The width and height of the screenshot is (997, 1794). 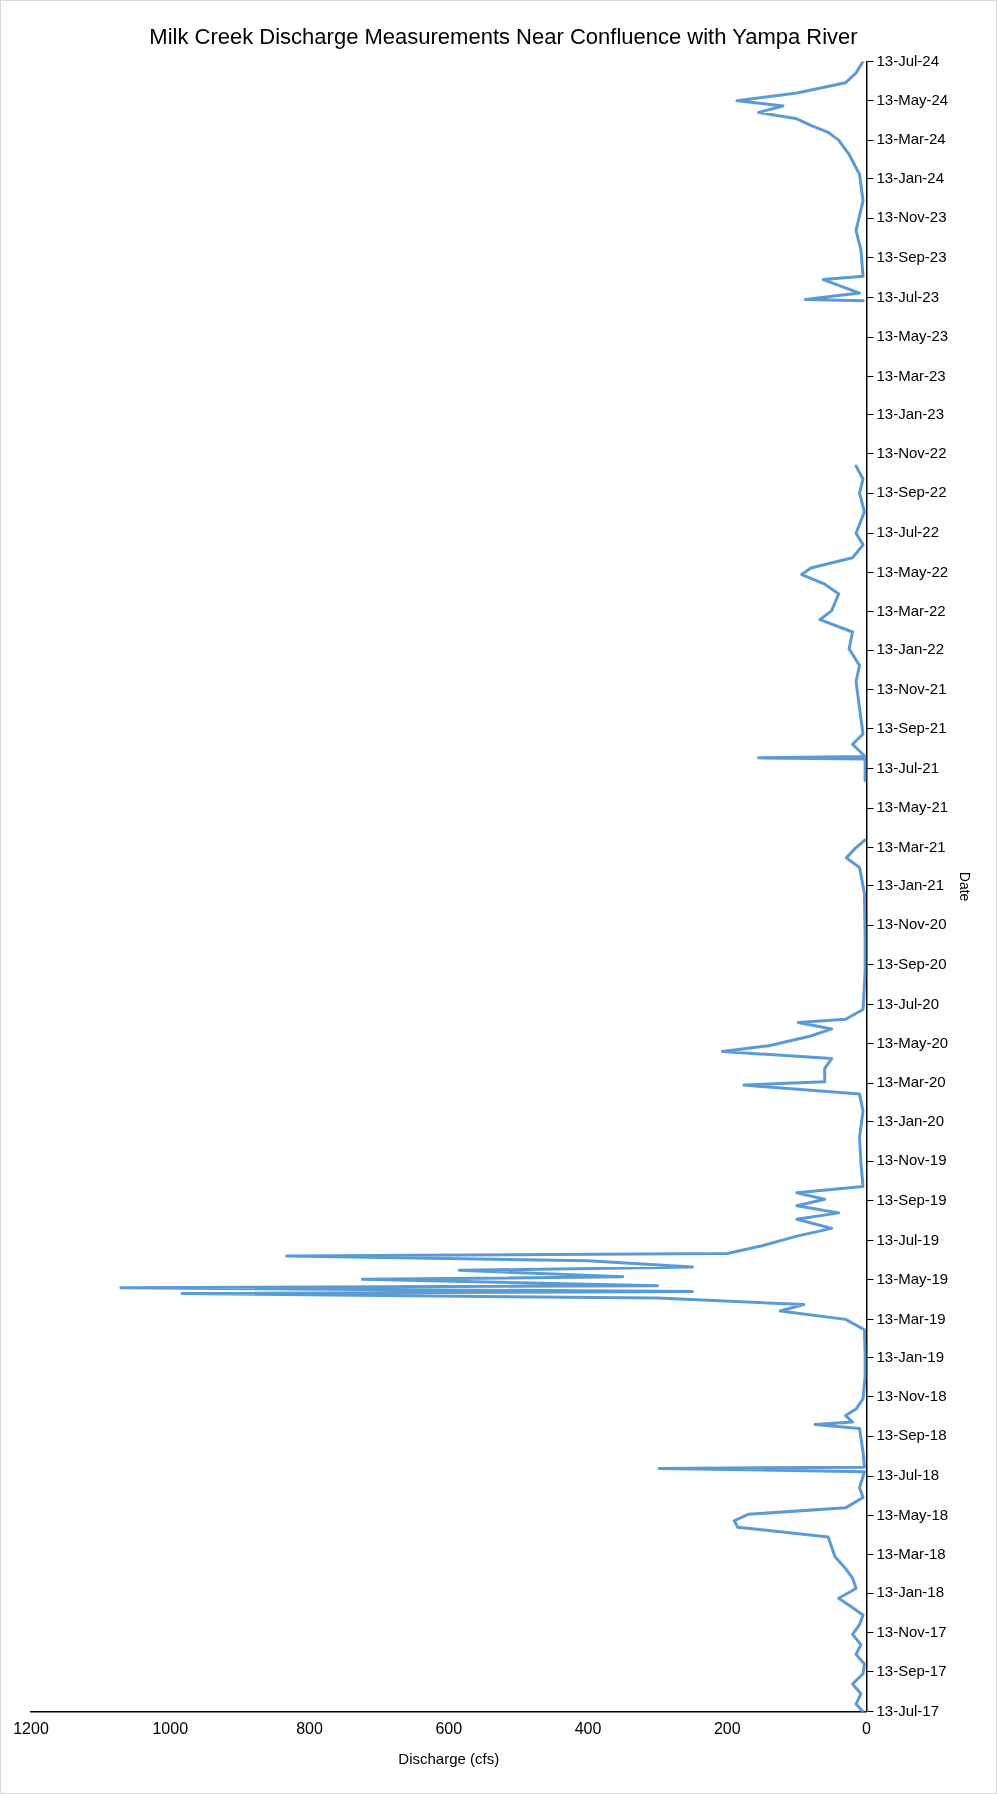 What do you see at coordinates (908, 1003) in the screenshot?
I see `y-tick-label: 13-Jul-20` at bounding box center [908, 1003].